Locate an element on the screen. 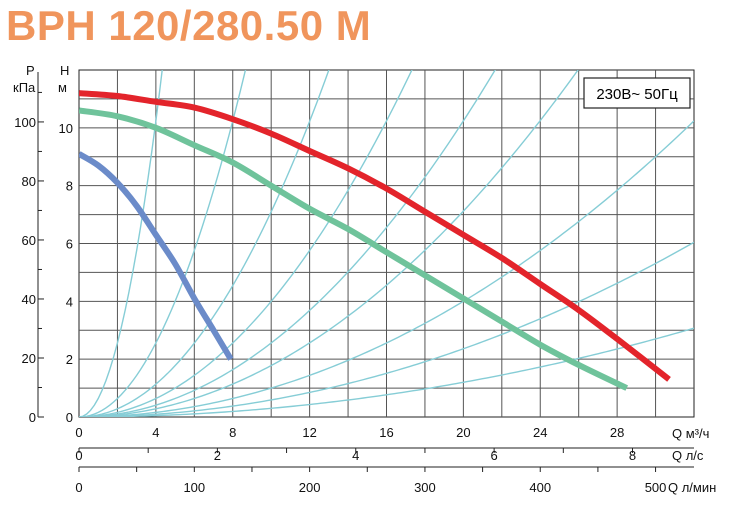  left-axis-tick-label: 60 is located at coordinates (29, 240).